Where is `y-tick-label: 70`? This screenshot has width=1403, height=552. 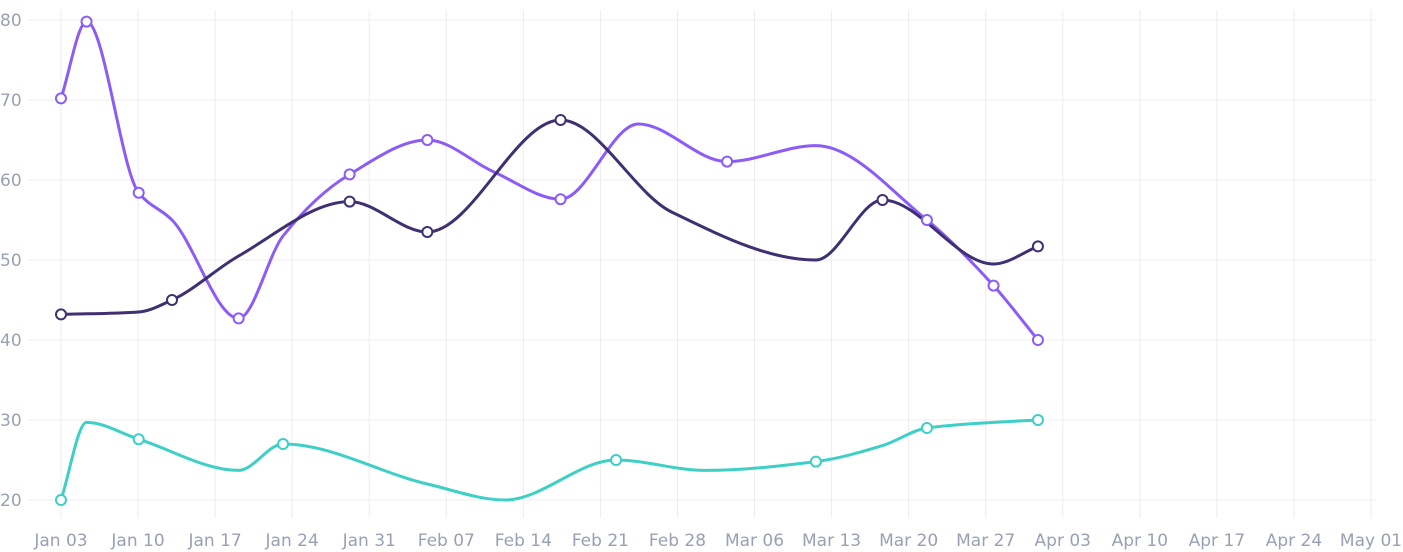 y-tick-label: 70 is located at coordinates (11, 101).